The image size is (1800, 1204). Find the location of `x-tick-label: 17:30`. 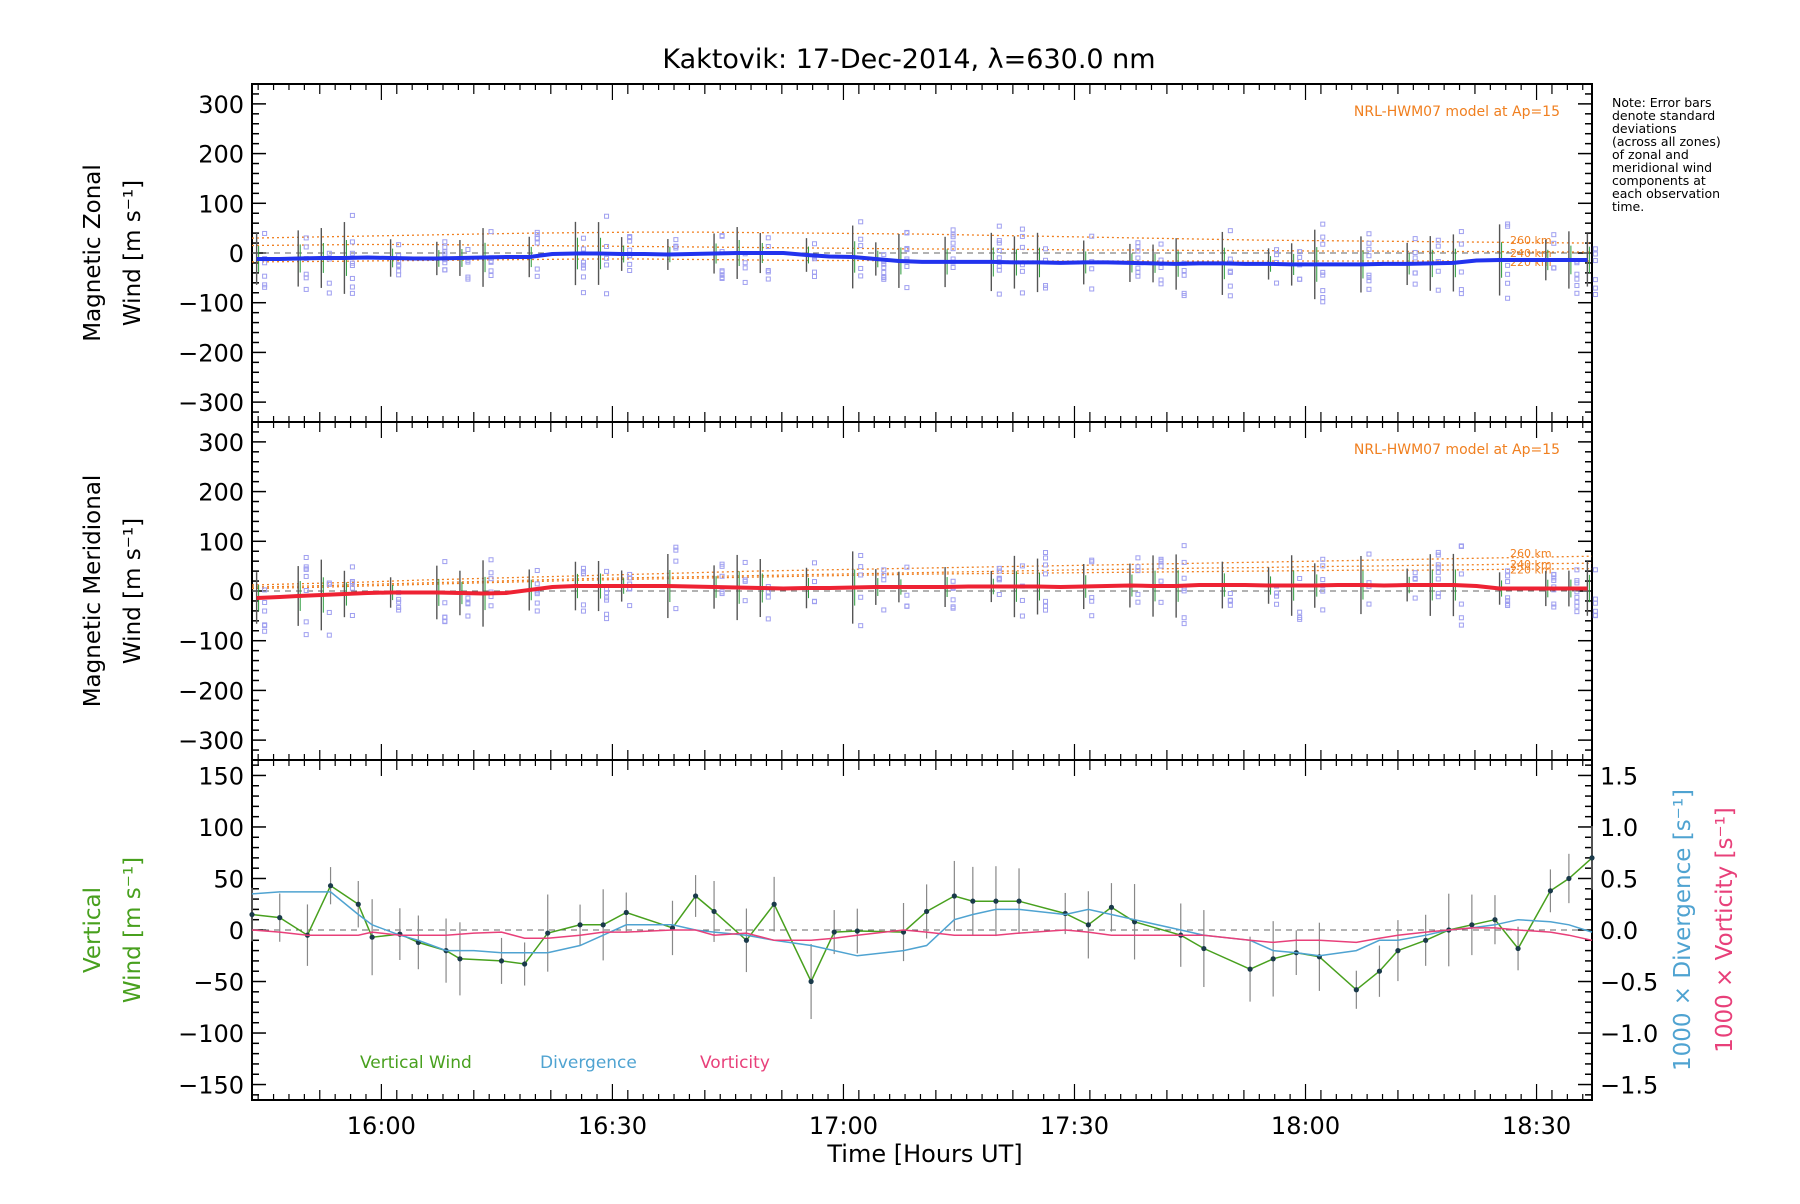

x-tick-label: 17:30 is located at coordinates (1074, 1126).